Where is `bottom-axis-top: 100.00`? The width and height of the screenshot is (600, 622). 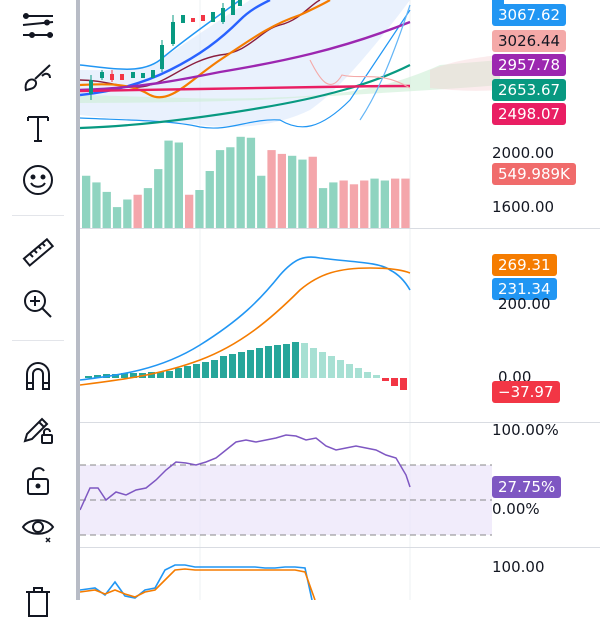 bottom-axis-top: 100.00 is located at coordinates (518, 567).